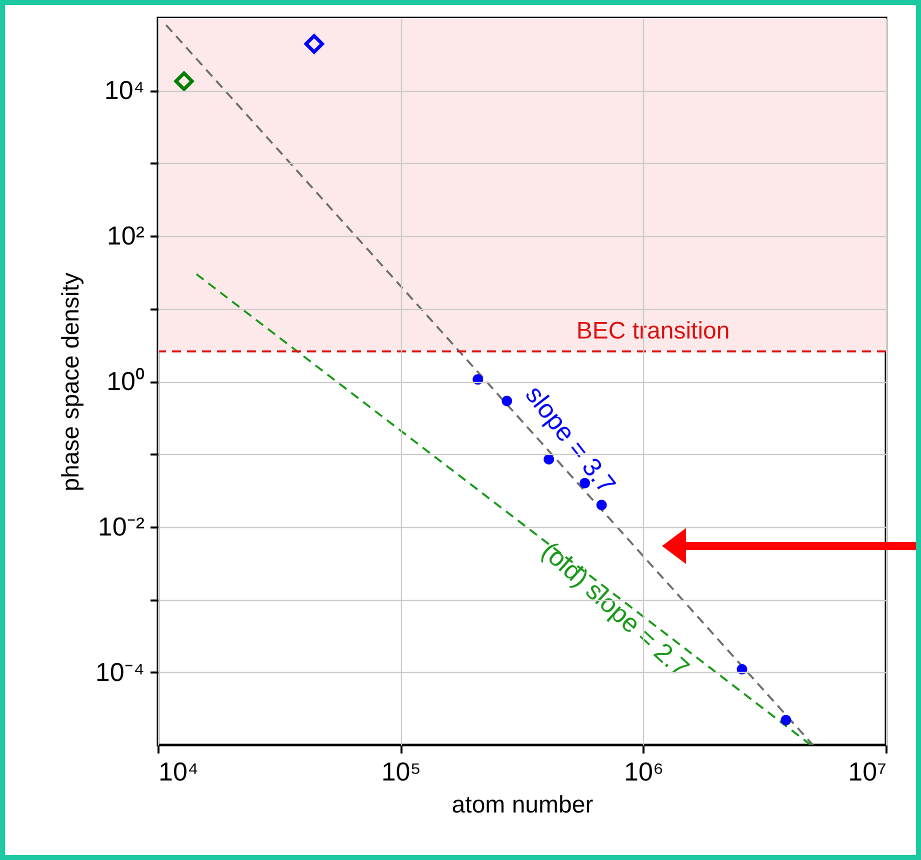 The image size is (921, 860). I want to click on y-tick-label: 10⁴, so click(124, 90).